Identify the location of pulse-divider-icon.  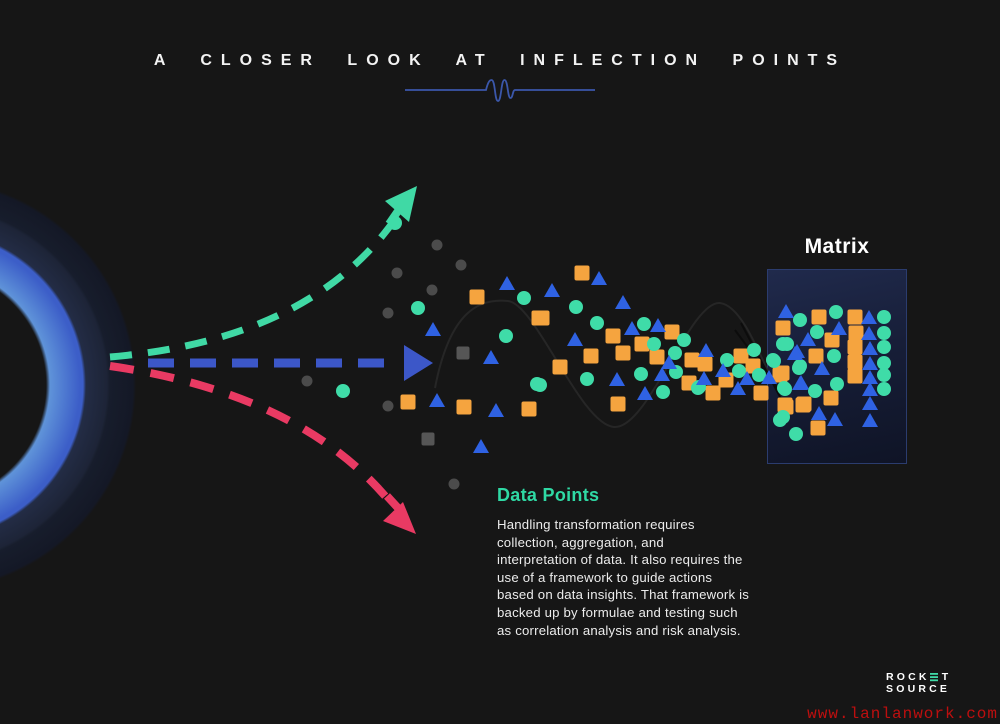
(500, 90).